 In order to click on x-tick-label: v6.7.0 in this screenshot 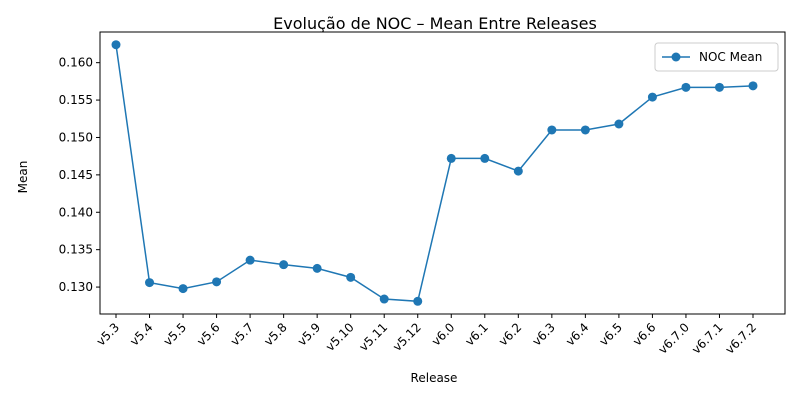, I will do `click(674, 338)`.